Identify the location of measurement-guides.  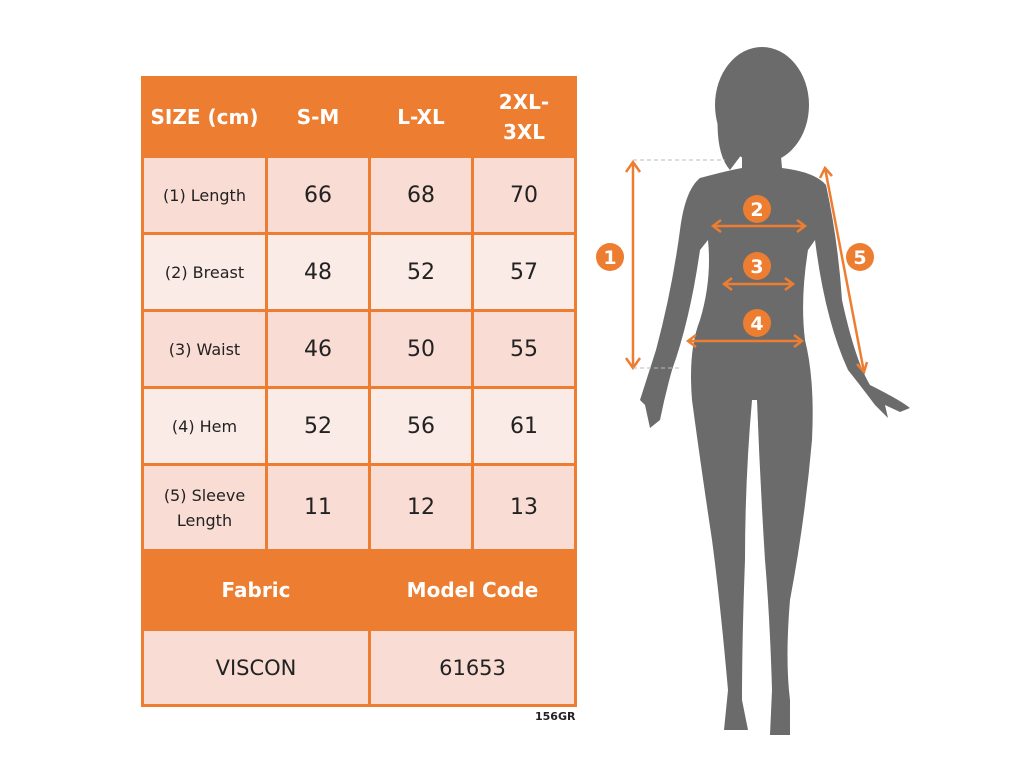
(746, 267).